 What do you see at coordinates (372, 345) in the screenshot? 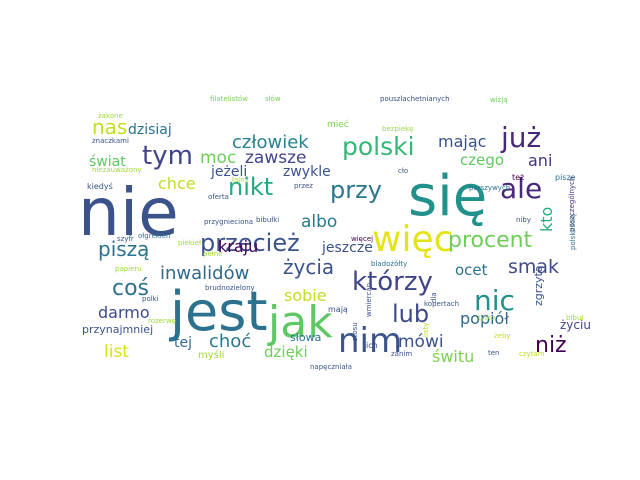
I see `word: ich` at bounding box center [372, 345].